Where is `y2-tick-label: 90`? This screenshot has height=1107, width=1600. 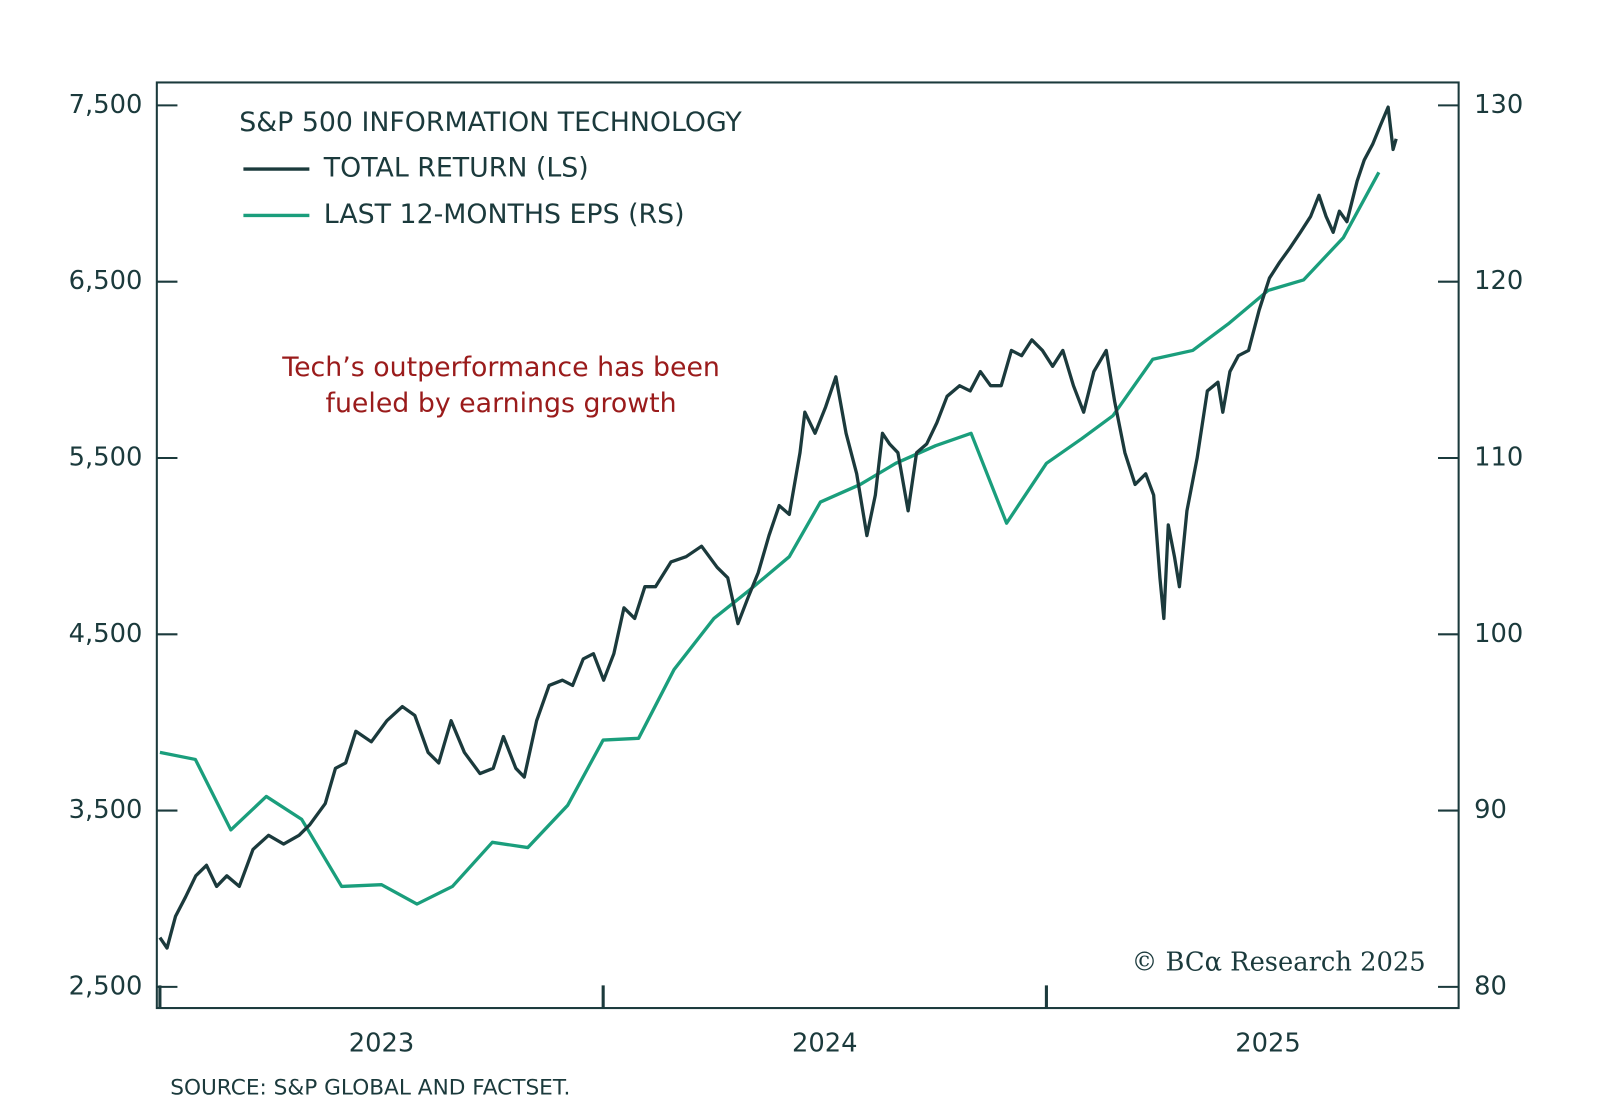 y2-tick-label: 90 is located at coordinates (1490, 810).